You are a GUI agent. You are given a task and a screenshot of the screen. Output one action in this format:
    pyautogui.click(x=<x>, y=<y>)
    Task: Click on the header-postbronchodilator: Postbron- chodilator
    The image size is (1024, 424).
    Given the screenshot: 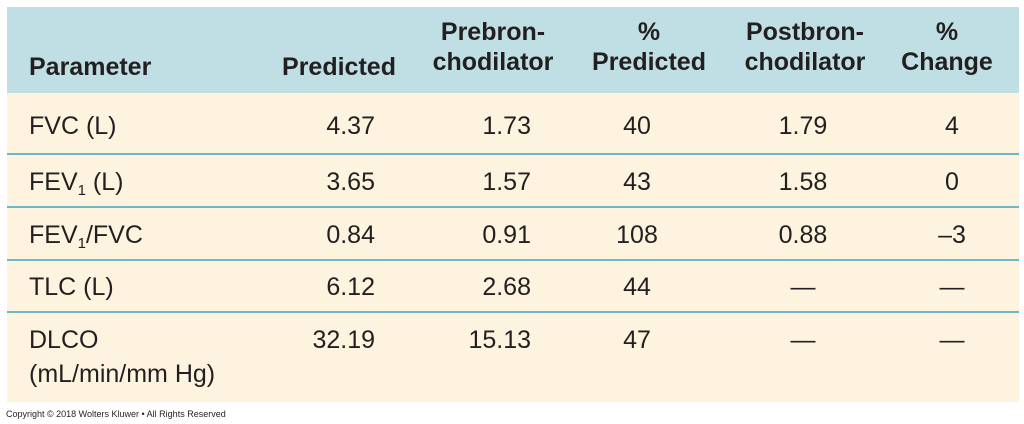 What is the action you would take?
    pyautogui.click(x=805, y=47)
    